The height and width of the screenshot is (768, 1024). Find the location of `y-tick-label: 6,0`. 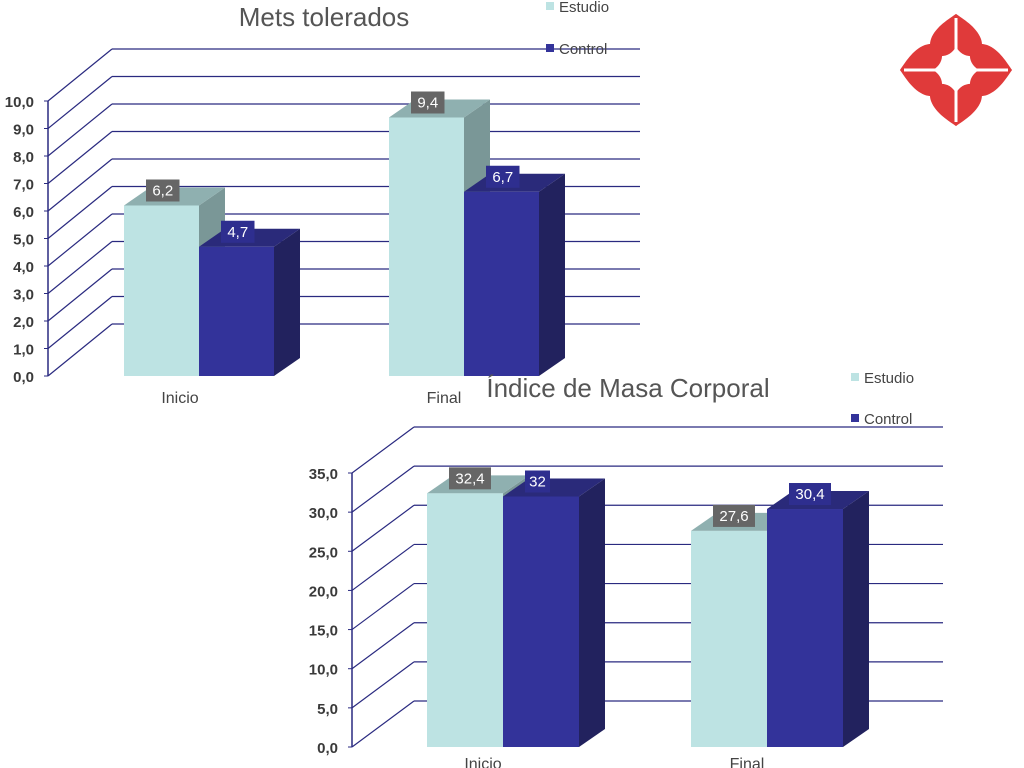

y-tick-label: 6,0 is located at coordinates (23, 212).